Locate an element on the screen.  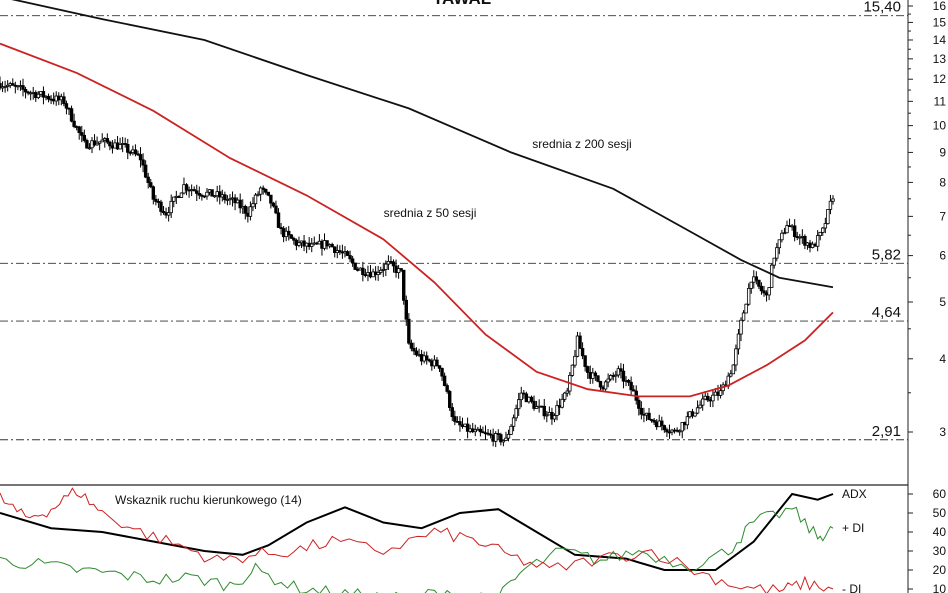
dmi-y-tick-label: 30 is located at coordinates (940, 551).